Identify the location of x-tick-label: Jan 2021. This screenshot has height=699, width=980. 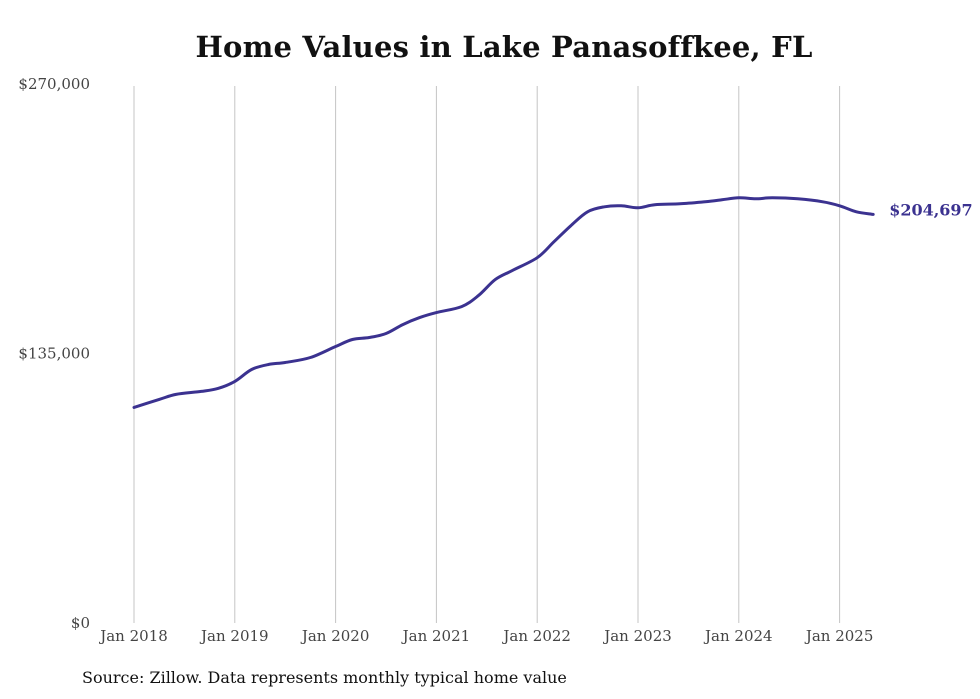
(436, 636).